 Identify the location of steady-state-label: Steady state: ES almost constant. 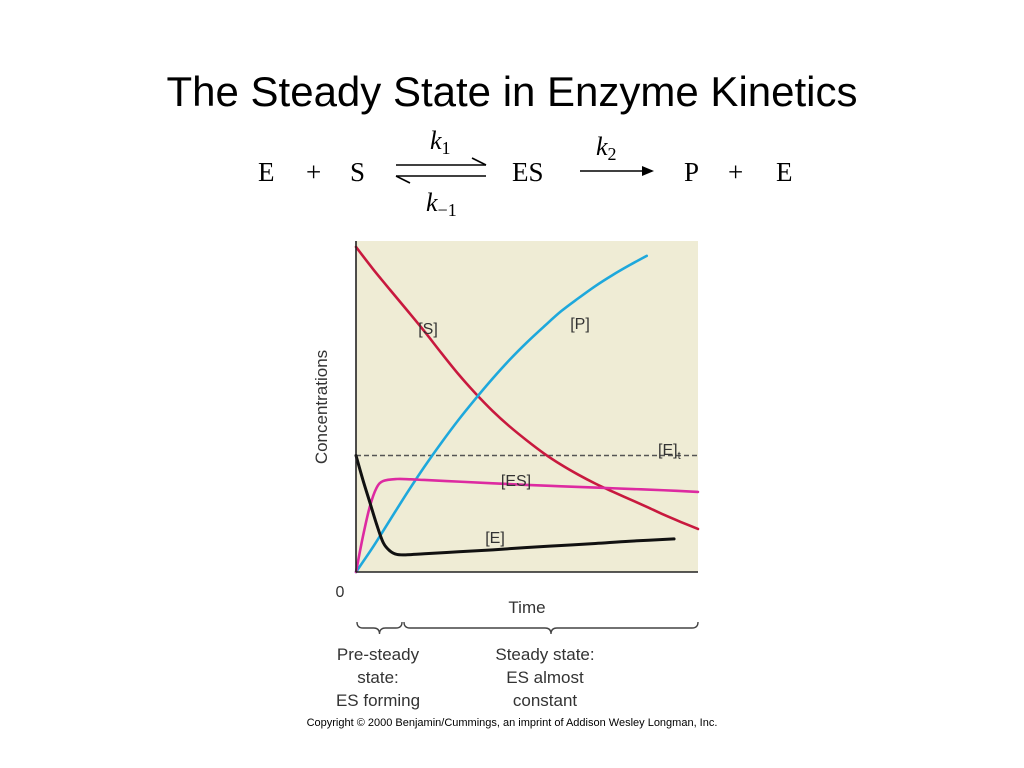
(545, 677).